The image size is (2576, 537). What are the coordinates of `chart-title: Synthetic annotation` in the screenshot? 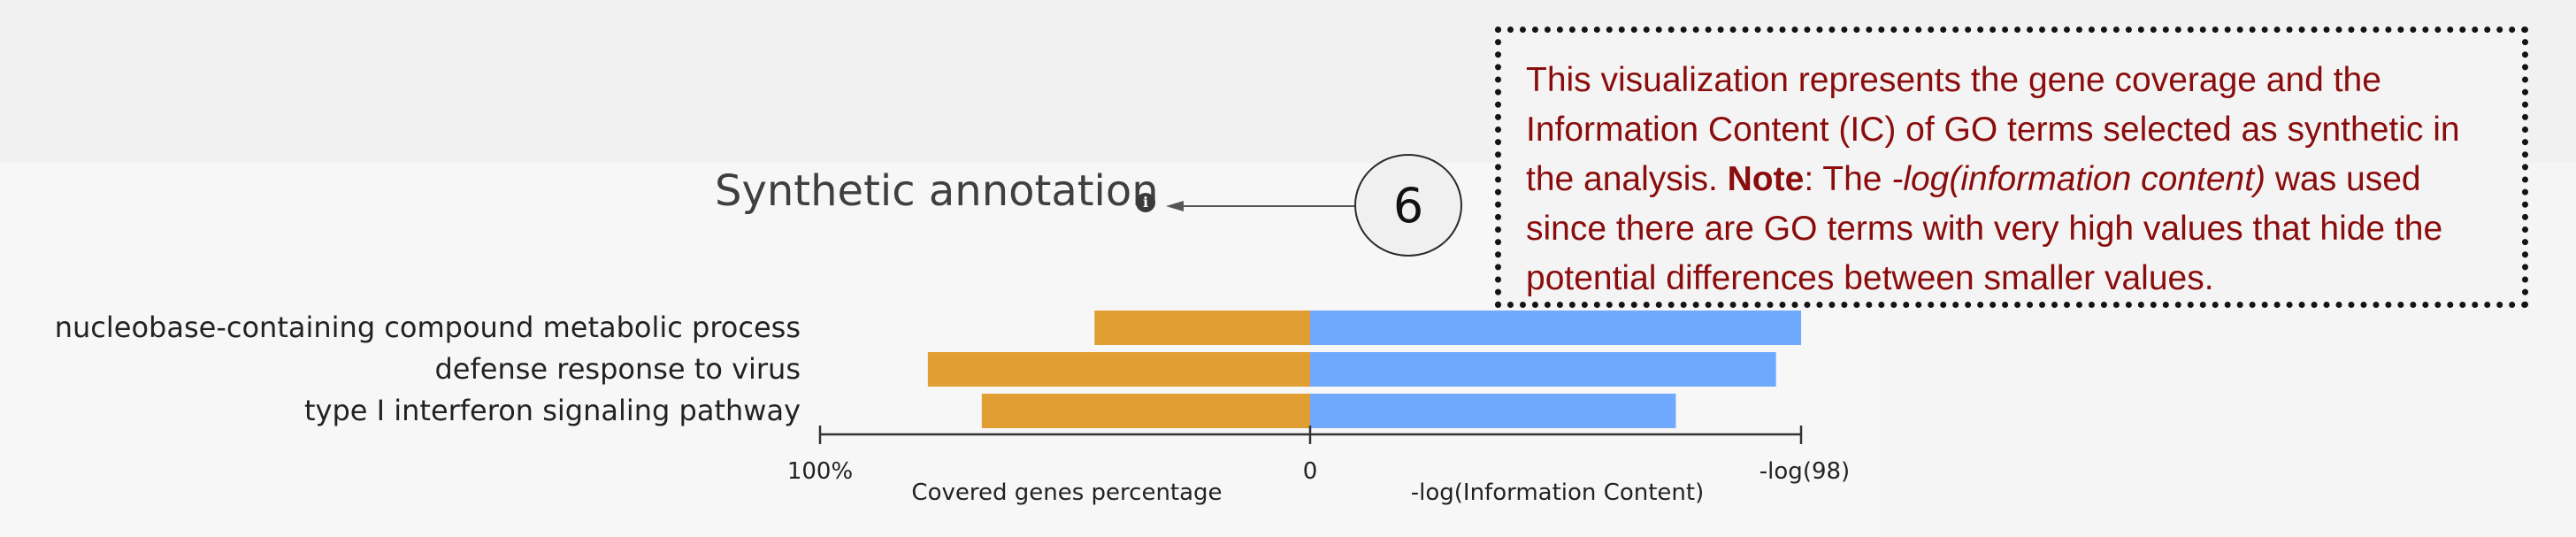 It's located at (937, 191).